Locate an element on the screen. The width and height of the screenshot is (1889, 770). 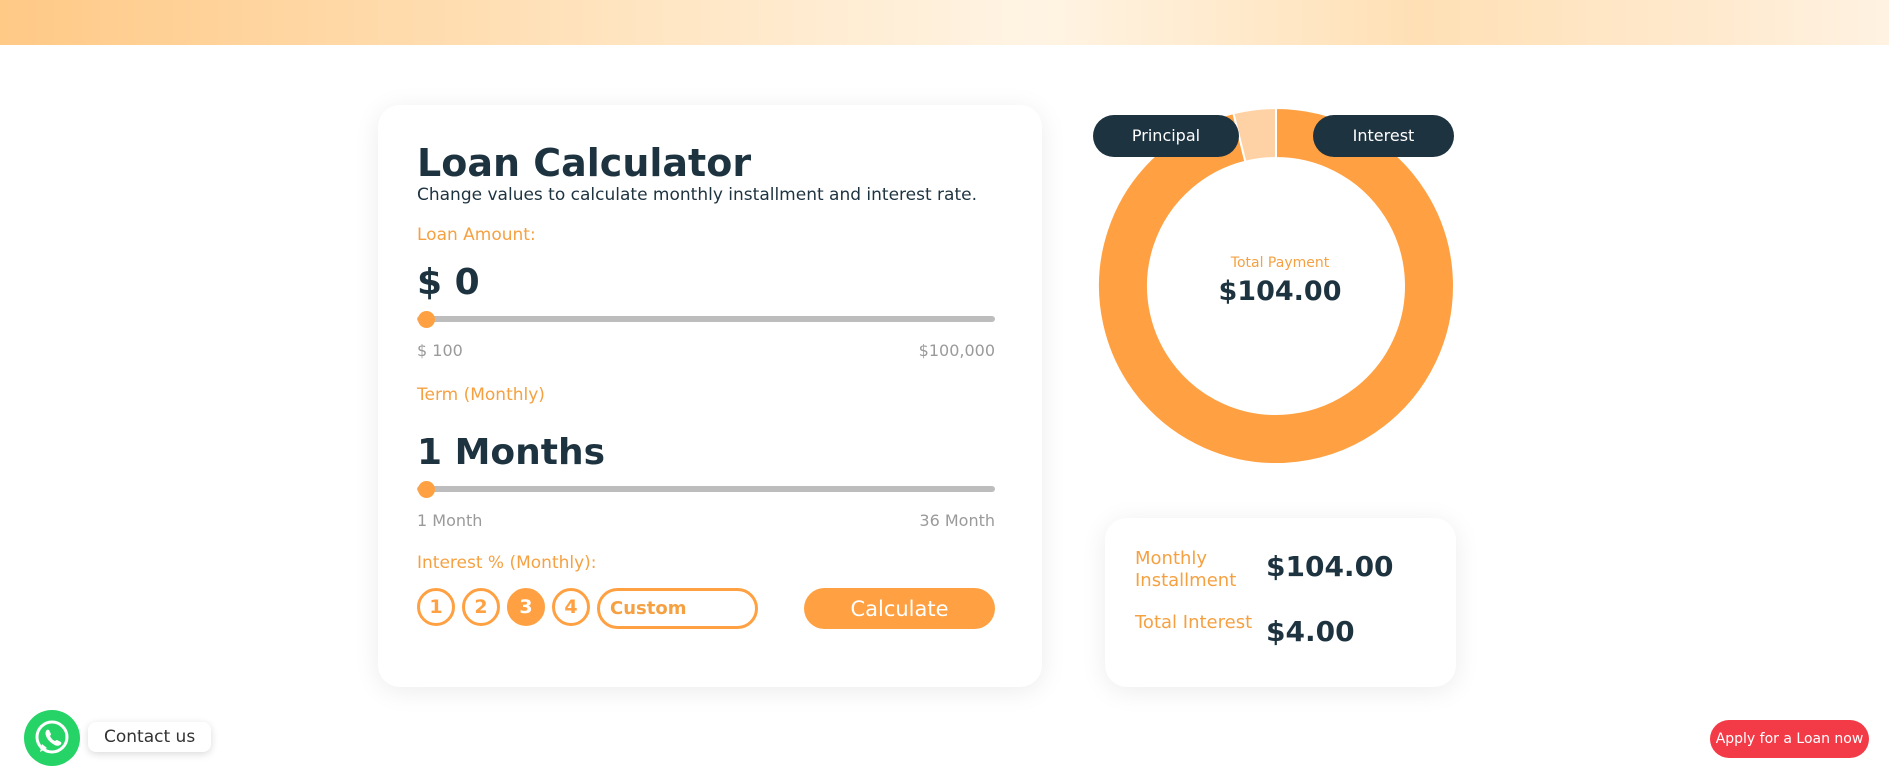
term-label: Term (Monthly) is located at coordinates (481, 395).